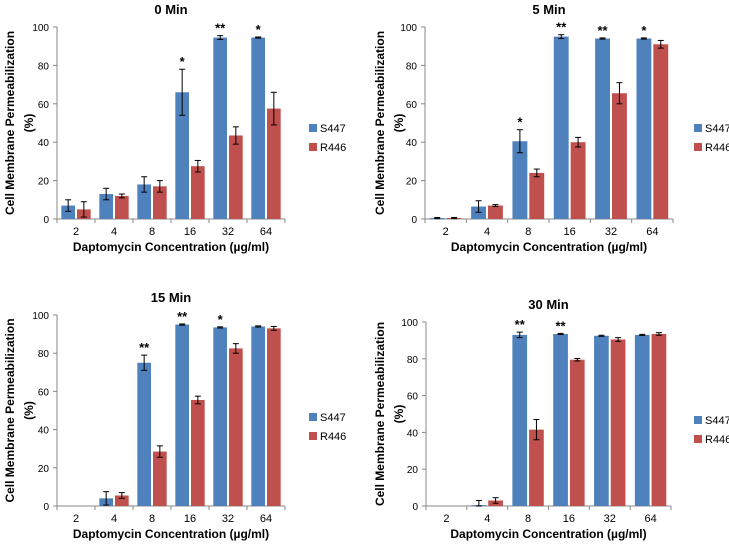  What do you see at coordinates (44, 392) in the screenshot?
I see `y-tick-label: 60` at bounding box center [44, 392].